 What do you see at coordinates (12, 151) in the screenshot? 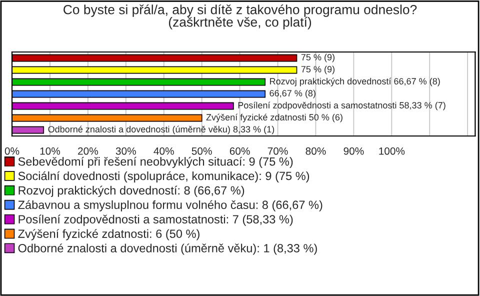
I see `x-tick-label: 0%` at bounding box center [12, 151].